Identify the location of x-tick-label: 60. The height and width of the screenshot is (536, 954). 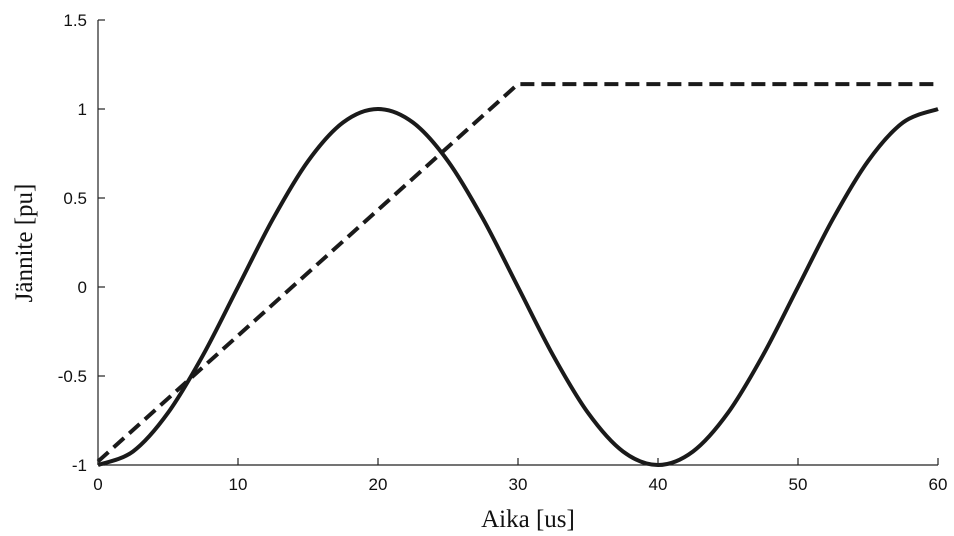
(938, 484).